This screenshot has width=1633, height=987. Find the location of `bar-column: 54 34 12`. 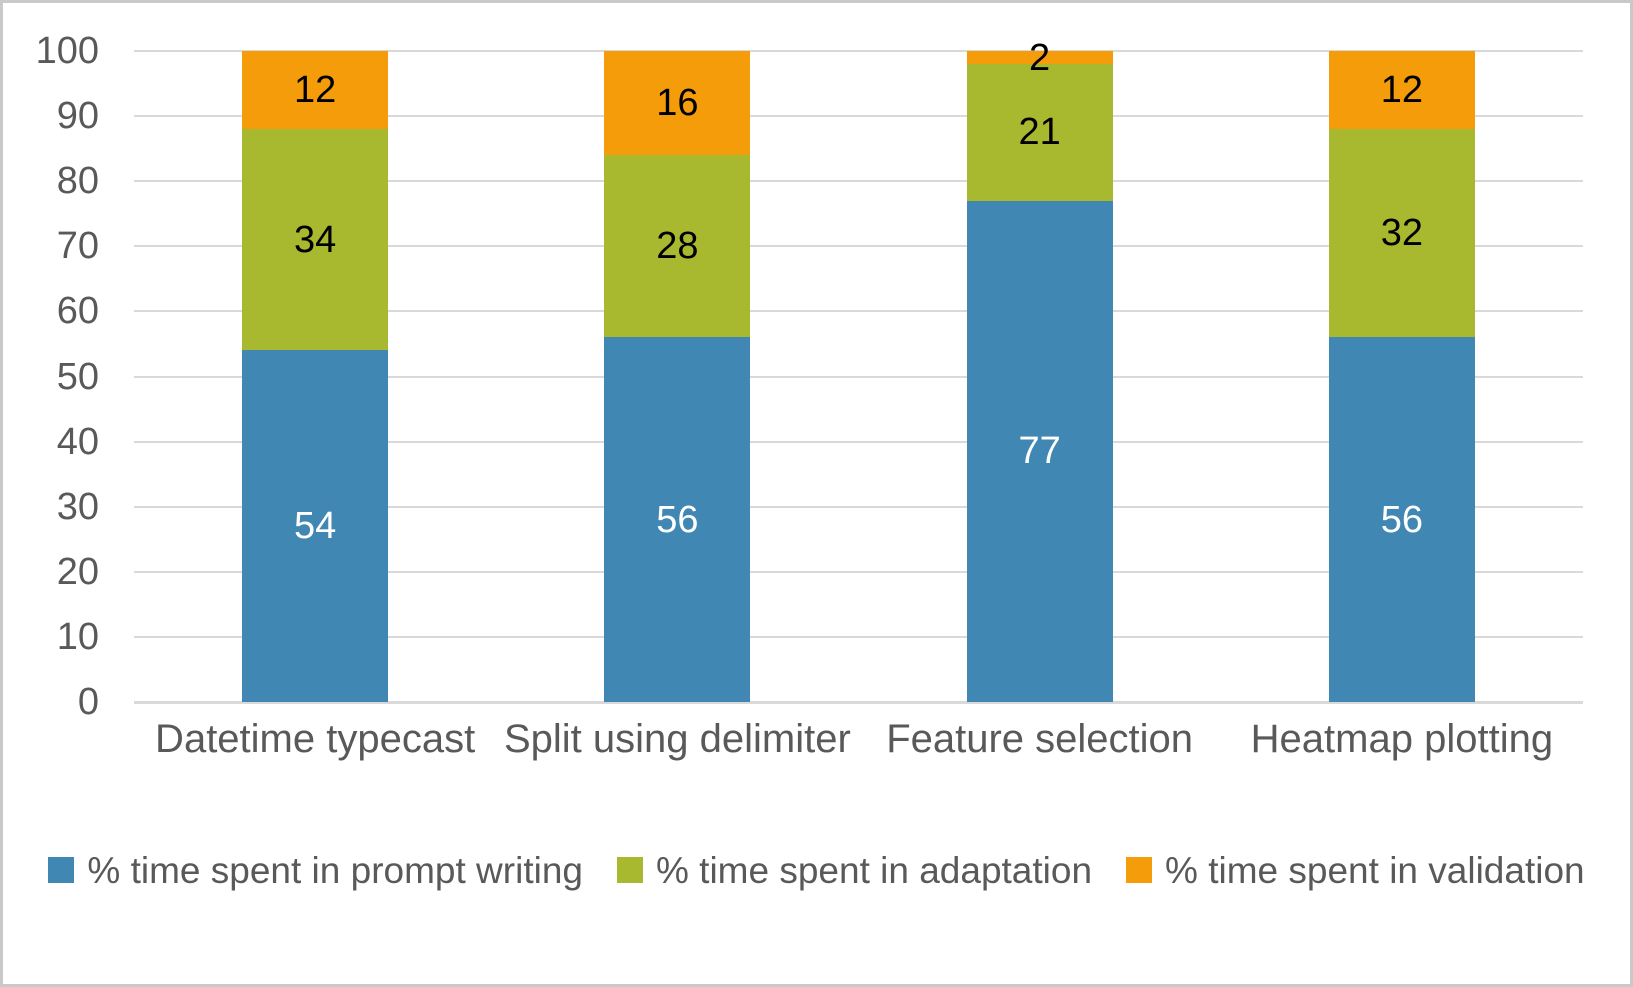

bar-column: 54 34 12 is located at coordinates (315, 376).